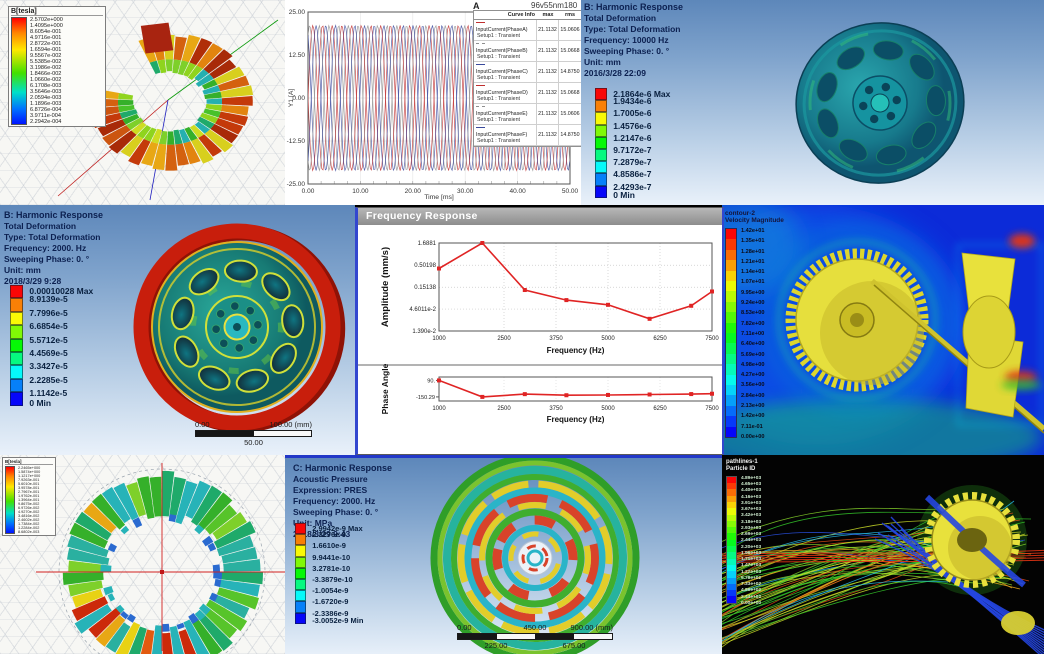 This screenshot has width=1044, height=654. I want to click on svg-text: 1.6881, so click(427, 244).